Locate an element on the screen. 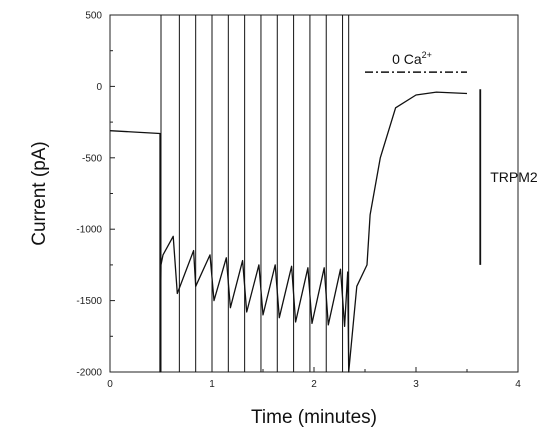 This screenshot has width=559, height=439. y-tick-label: -2000 is located at coordinates (89, 373).